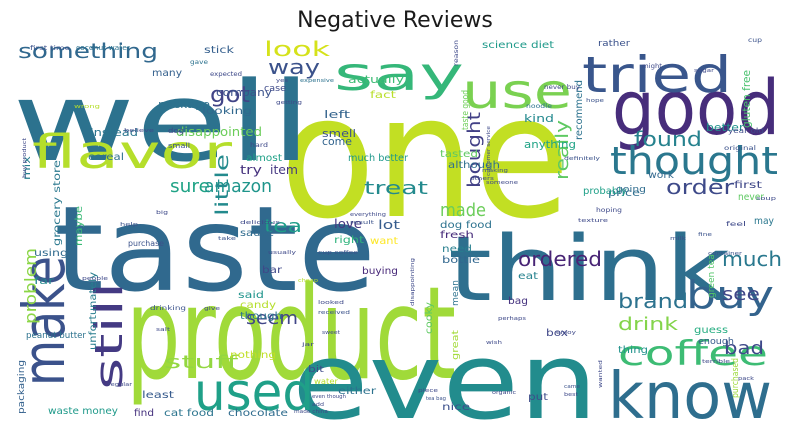  I want to click on word-coffee: coffee, so click(693, 354).